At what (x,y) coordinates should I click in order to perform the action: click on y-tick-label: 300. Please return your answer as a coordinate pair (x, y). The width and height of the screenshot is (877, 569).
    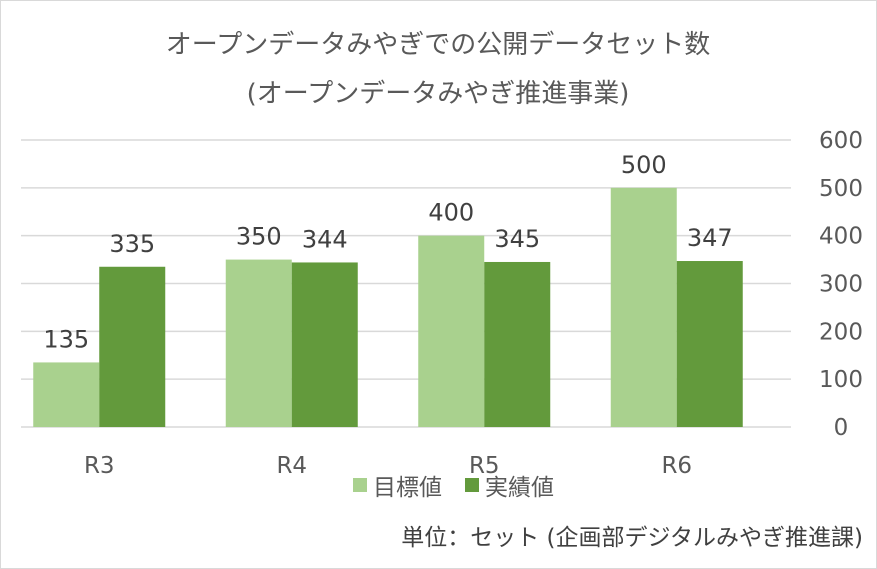
    Looking at the image, I should click on (841, 285).